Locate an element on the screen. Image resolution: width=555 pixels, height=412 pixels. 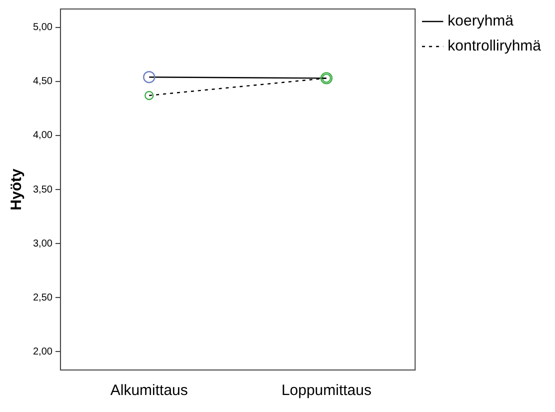
y-tick-label: 2,00 is located at coordinates (42, 352).